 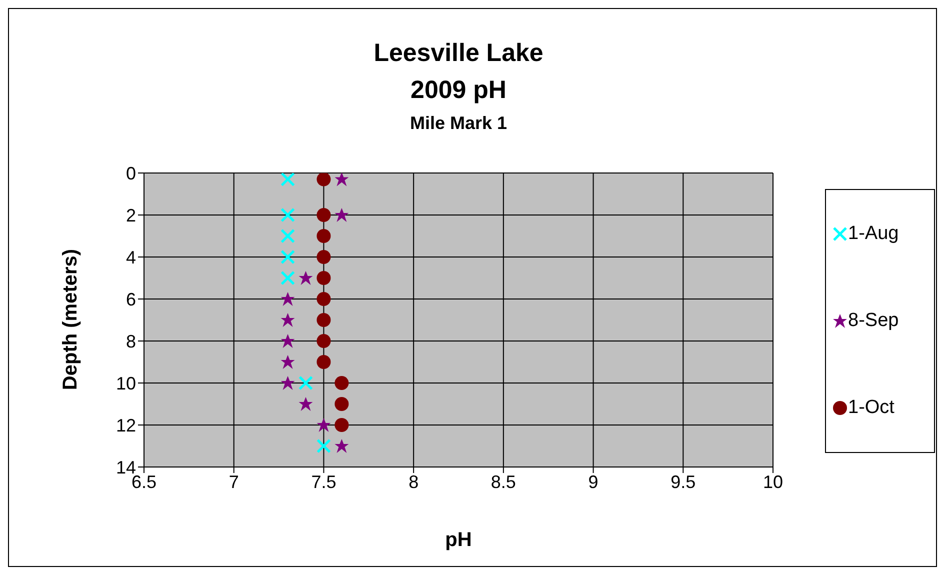 What do you see at coordinates (773, 482) in the screenshot?
I see `x-tick-label: 10` at bounding box center [773, 482].